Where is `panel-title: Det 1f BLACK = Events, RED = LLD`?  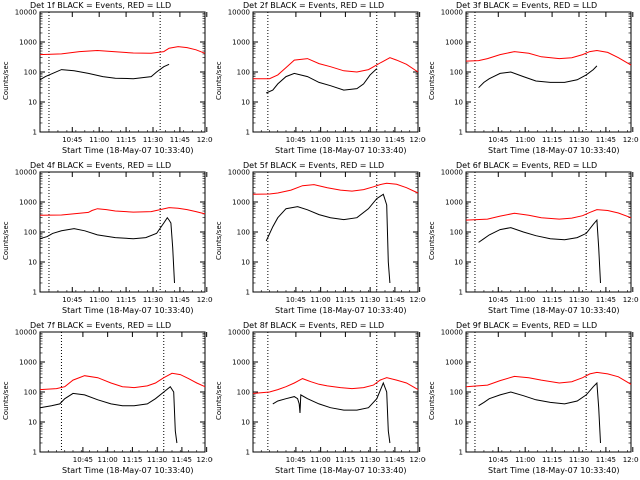
panel-title: Det 1f BLACK = Events, RED = LLD is located at coordinates (101, 5).